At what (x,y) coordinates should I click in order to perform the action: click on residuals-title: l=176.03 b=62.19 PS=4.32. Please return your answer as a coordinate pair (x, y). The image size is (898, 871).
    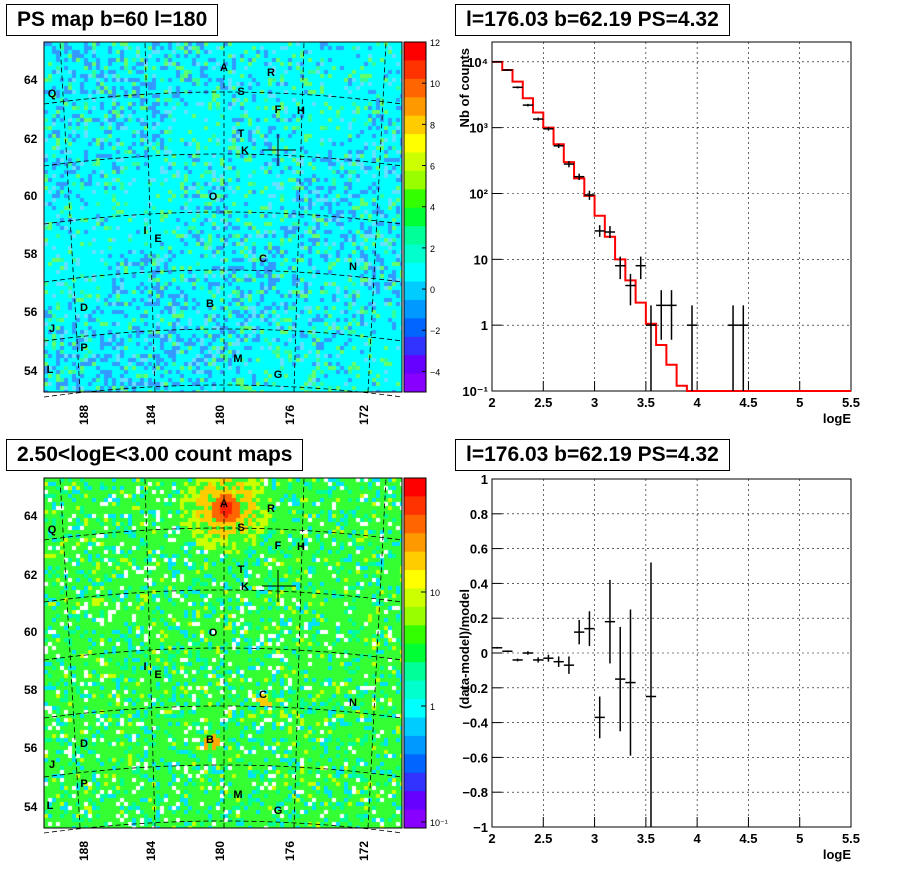
    Looking at the image, I should click on (592, 455).